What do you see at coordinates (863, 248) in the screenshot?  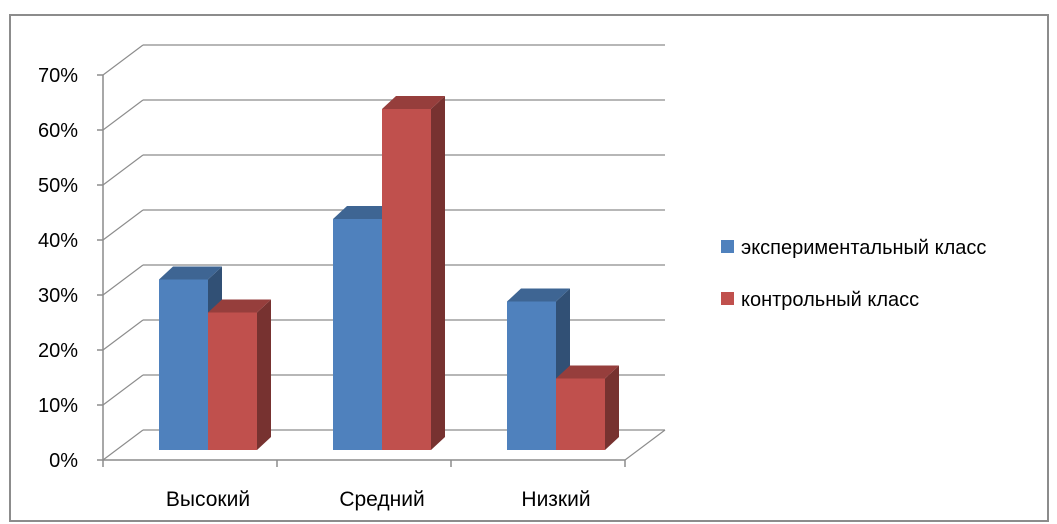 I see `legend-entry: экспериментальный класс` at bounding box center [863, 248].